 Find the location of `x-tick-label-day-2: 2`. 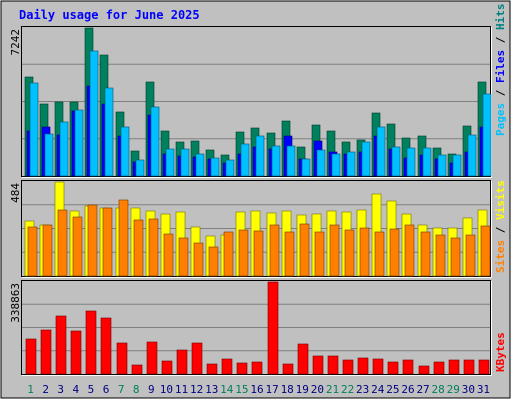

x-tick-label-day-2: 2 is located at coordinates (45, 389).